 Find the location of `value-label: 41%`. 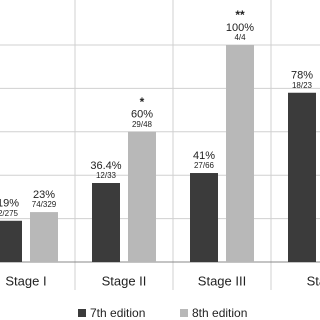

value-label: 41% is located at coordinates (204, 156).